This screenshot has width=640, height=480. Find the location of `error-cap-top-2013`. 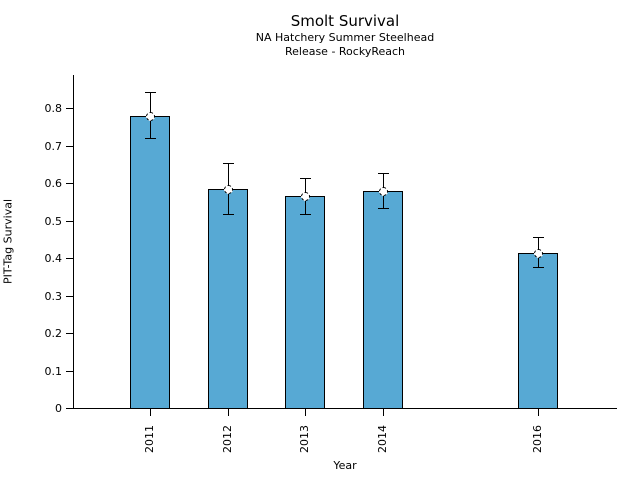

error-cap-top-2013 is located at coordinates (306, 178).